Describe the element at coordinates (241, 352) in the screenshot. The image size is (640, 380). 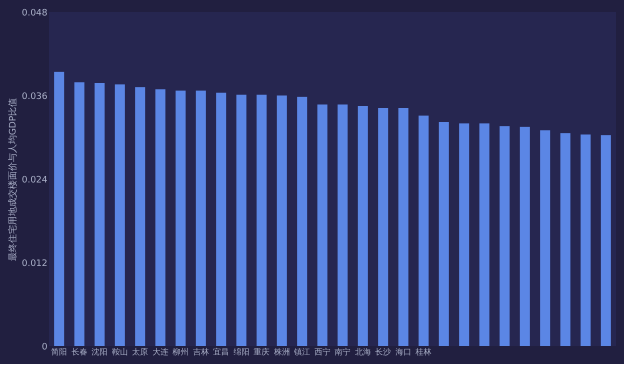
I see `x-tick-label: 绵阳` at that location.